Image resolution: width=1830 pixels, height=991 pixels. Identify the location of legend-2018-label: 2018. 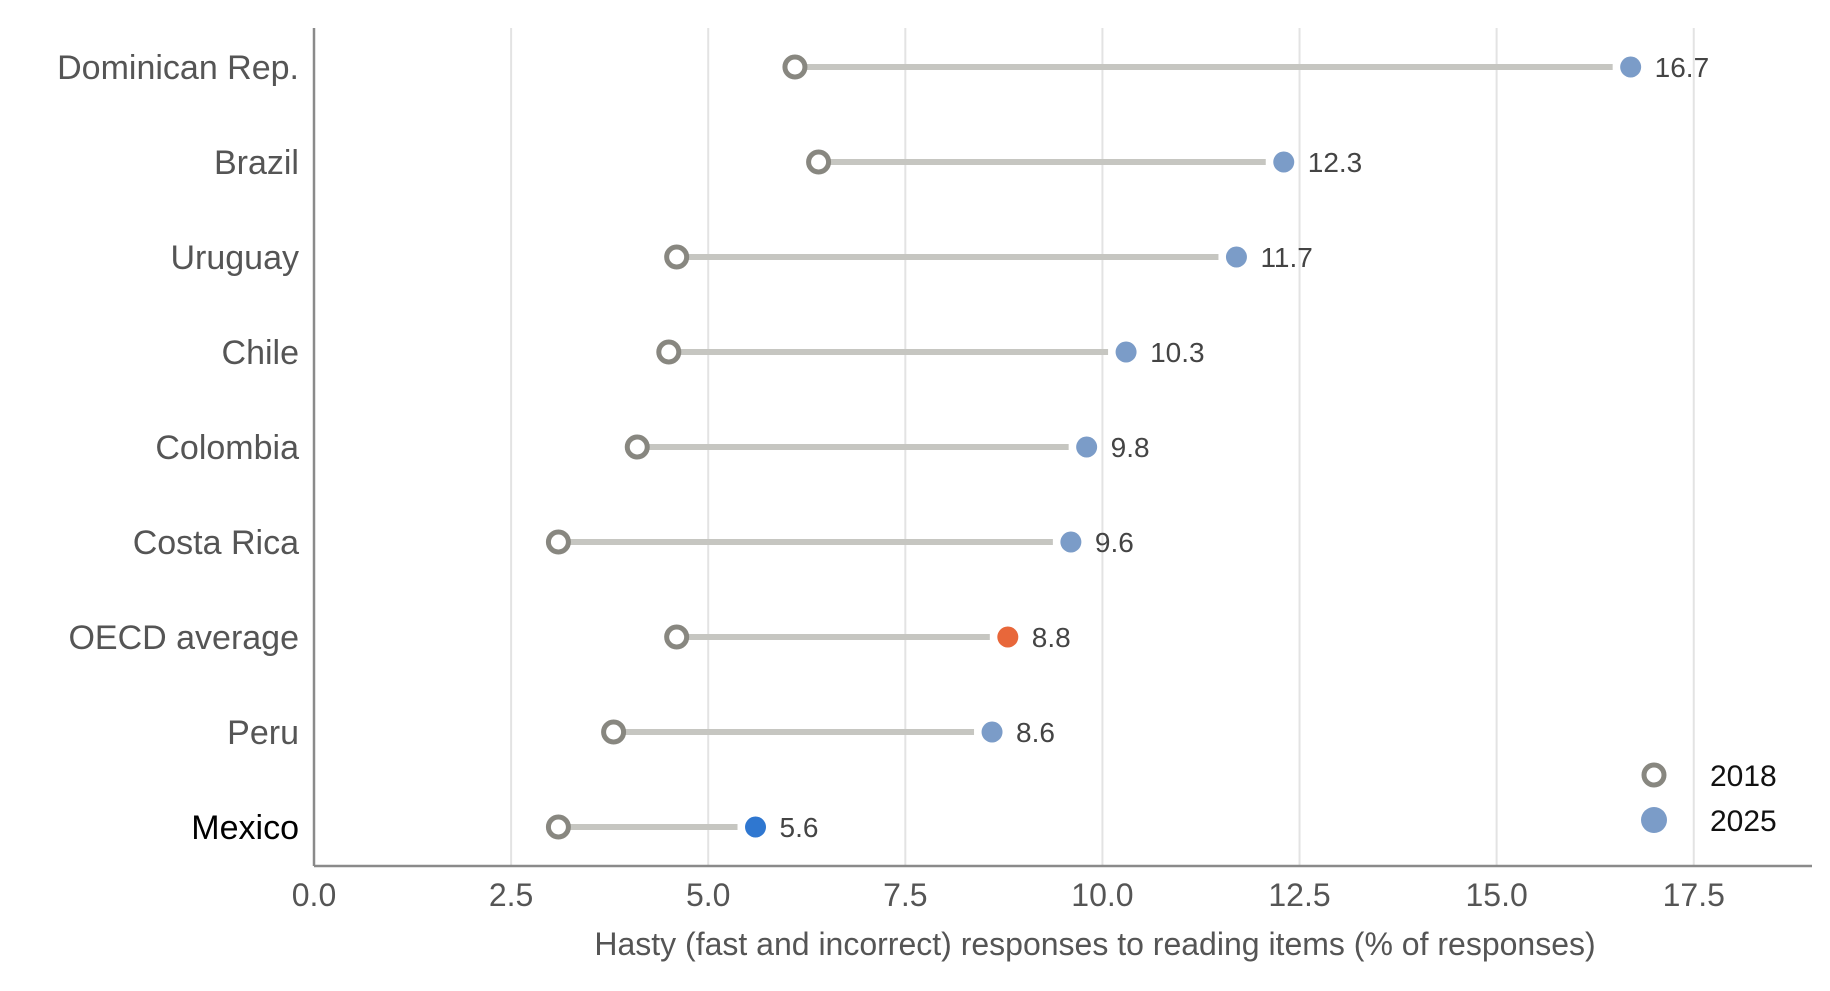
(1743, 776).